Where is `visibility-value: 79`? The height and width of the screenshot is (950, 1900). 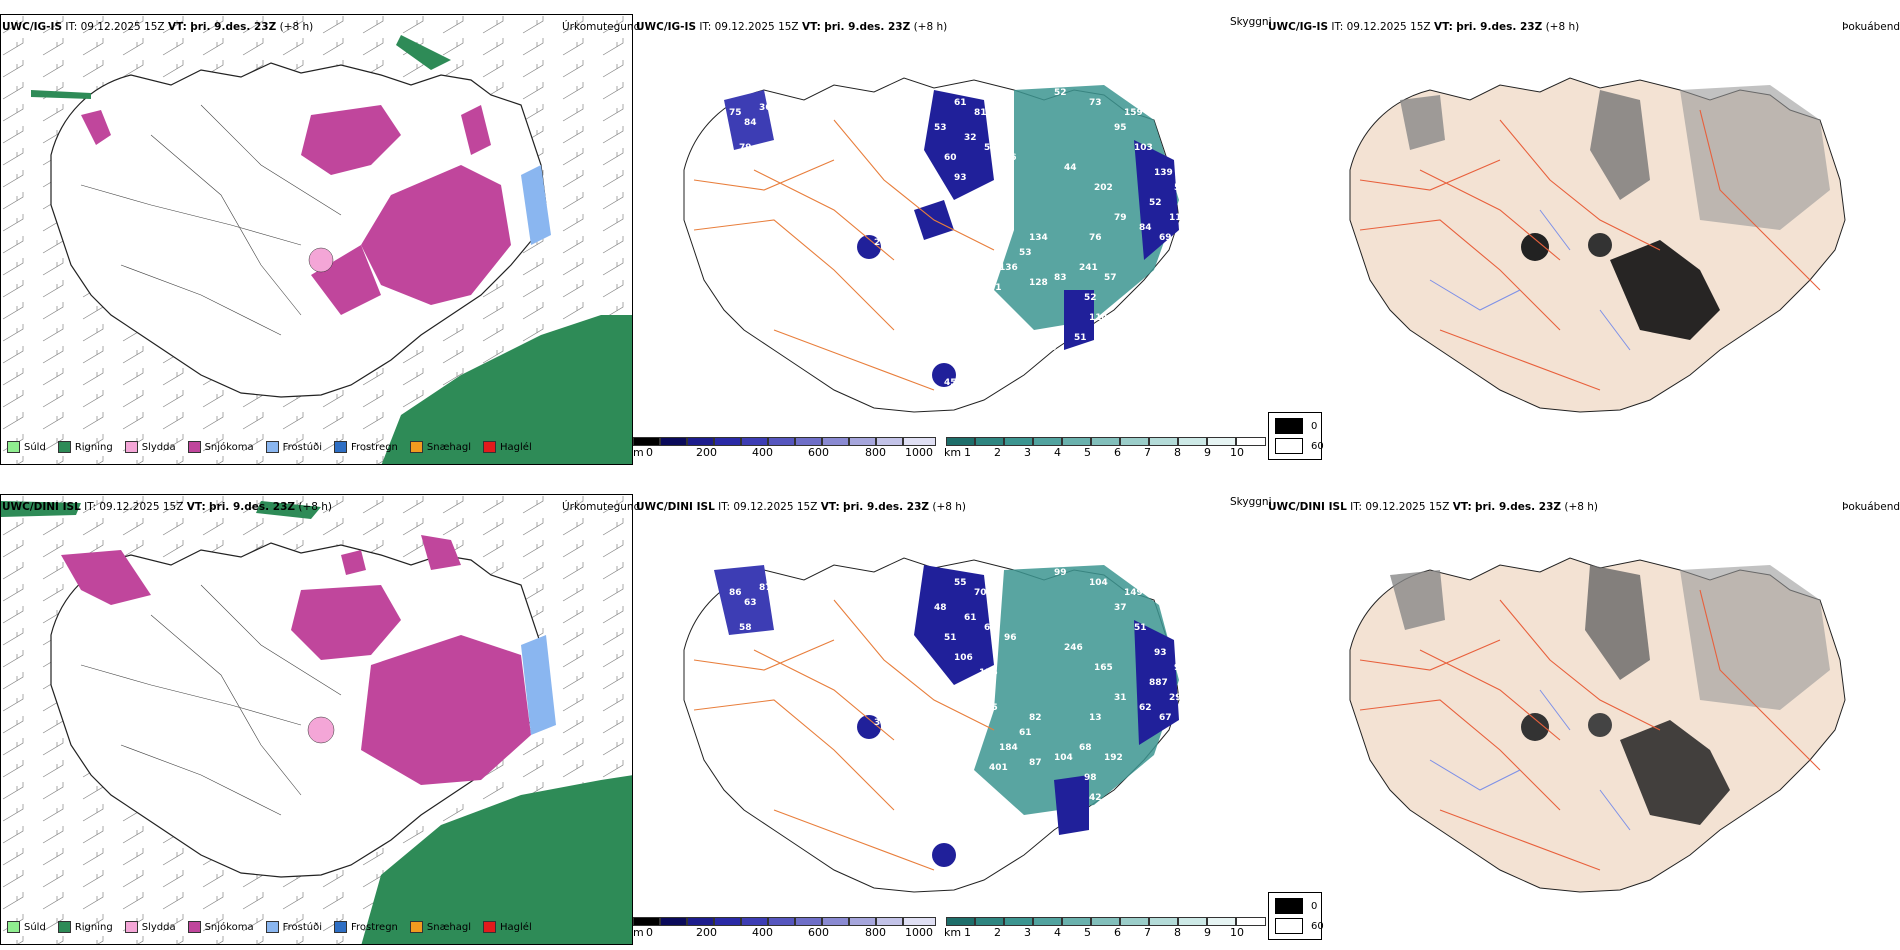
visibility-value: 79 is located at coordinates (745, 148).